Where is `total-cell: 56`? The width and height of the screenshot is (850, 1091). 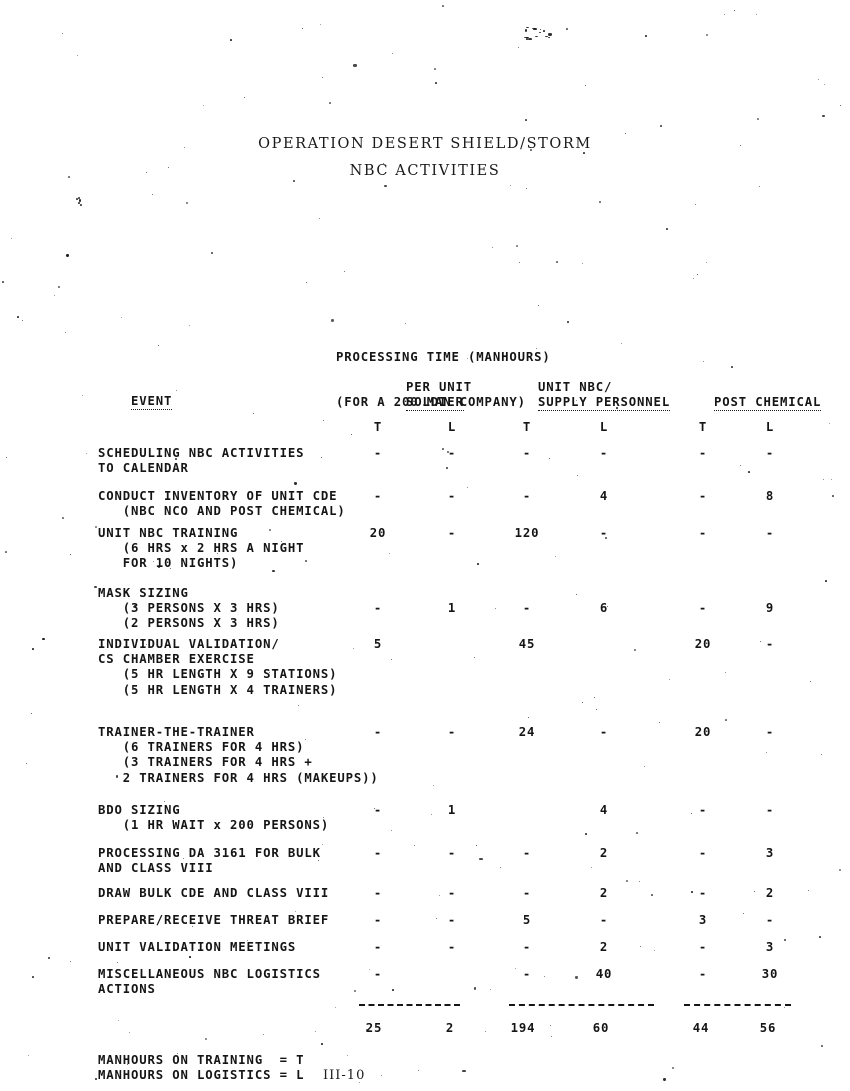 total-cell: 56 is located at coordinates (768, 1028).